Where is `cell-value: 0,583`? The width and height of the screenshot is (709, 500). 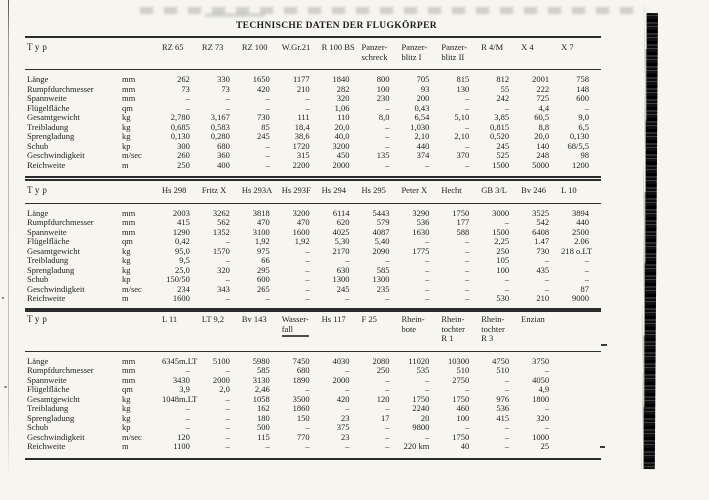 cell-value: 0,583 is located at coordinates (220, 126).